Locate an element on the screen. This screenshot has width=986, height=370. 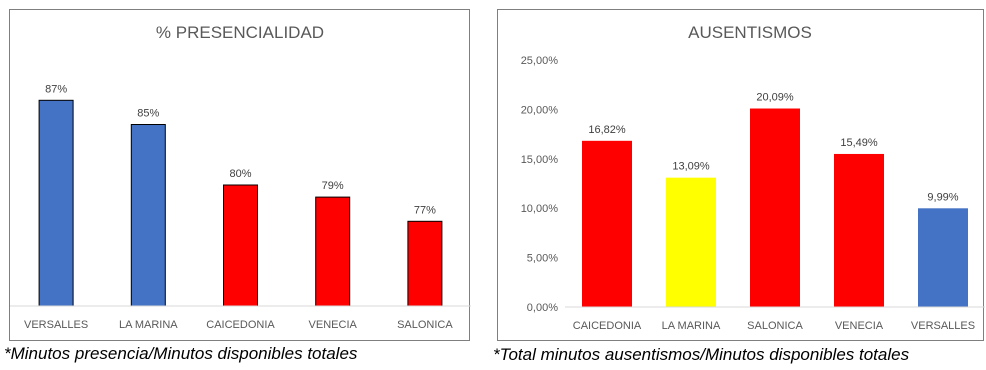
chart-title: % PRESENCIALIDAD is located at coordinates (240, 32).